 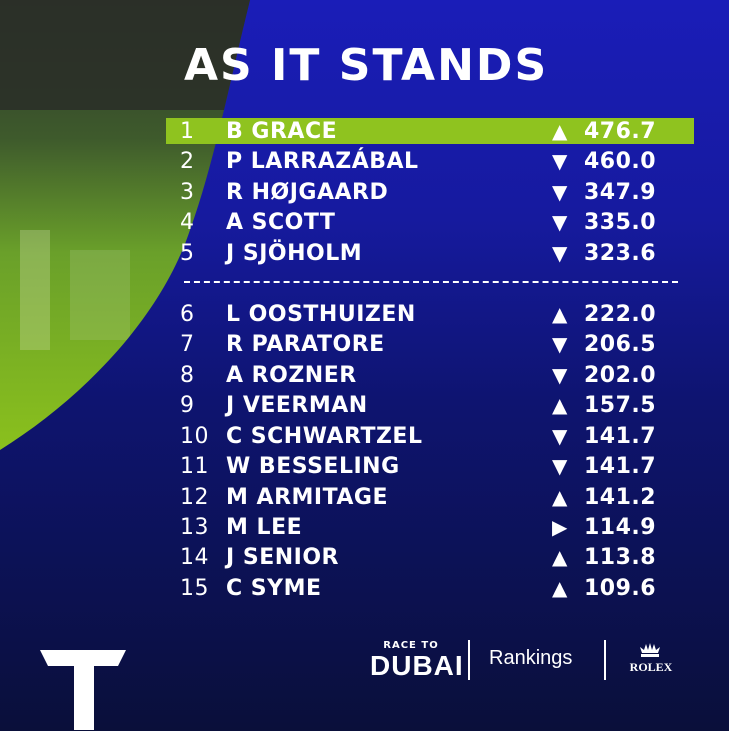 I want to click on player-points: 323.6, so click(x=620, y=253).